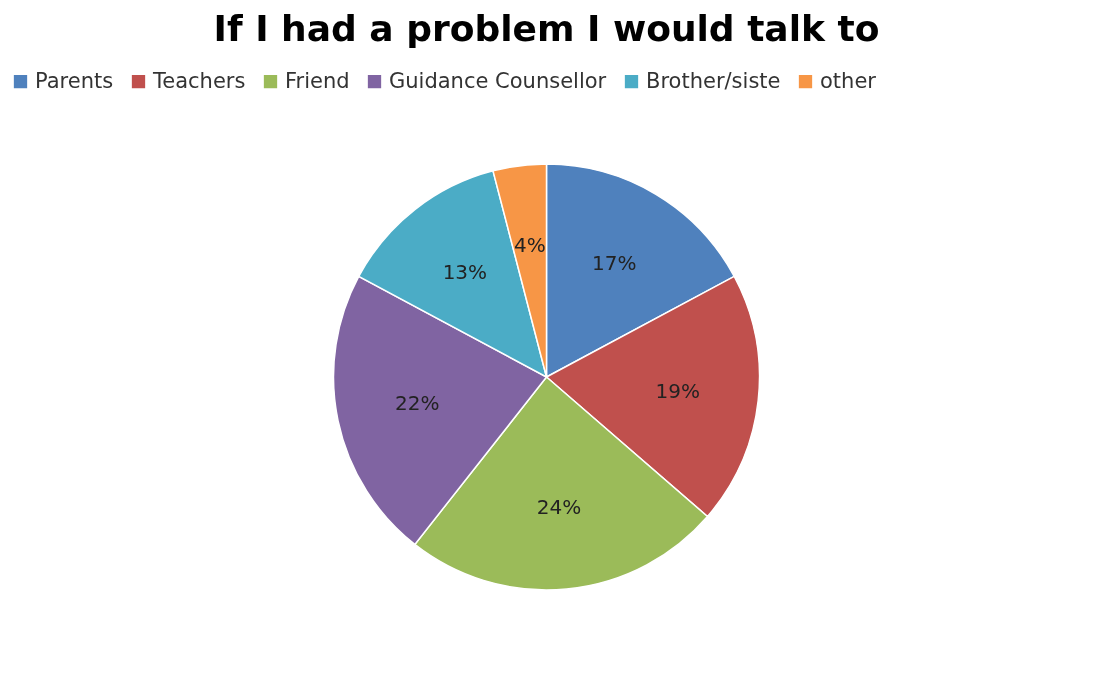 The width and height of the screenshot is (1093, 674). What do you see at coordinates (199, 80) in the screenshot?
I see `legend-label: Teachers` at bounding box center [199, 80].